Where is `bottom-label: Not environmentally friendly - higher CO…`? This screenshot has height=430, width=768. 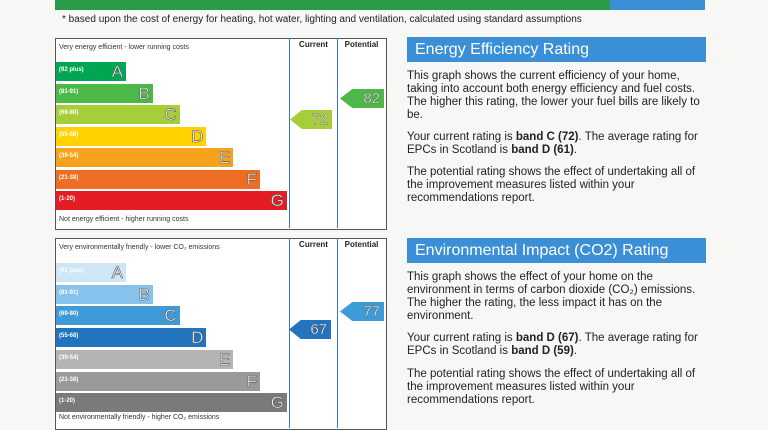 bottom-label: Not environmentally friendly - higher CO… is located at coordinates (139, 417).